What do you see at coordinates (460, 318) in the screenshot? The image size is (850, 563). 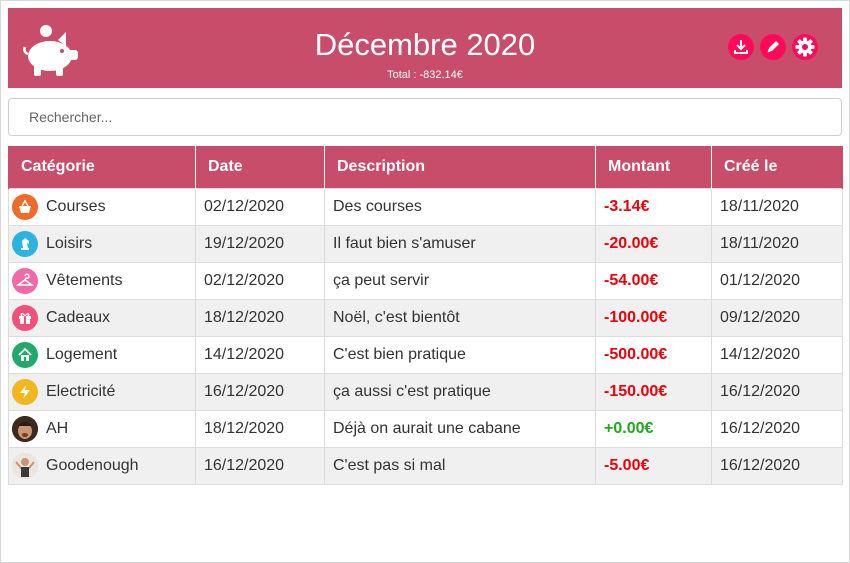 I see `description-cell: Noël, c'est bientôt` at bounding box center [460, 318].